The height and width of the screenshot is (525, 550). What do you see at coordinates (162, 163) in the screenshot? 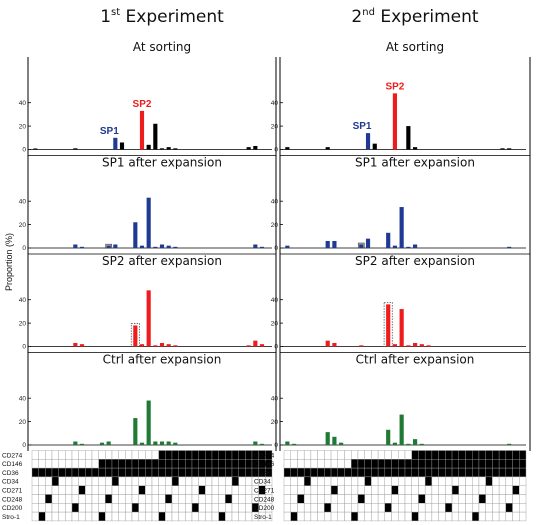
I see `panel-title: SP1 after expansion` at bounding box center [162, 163].